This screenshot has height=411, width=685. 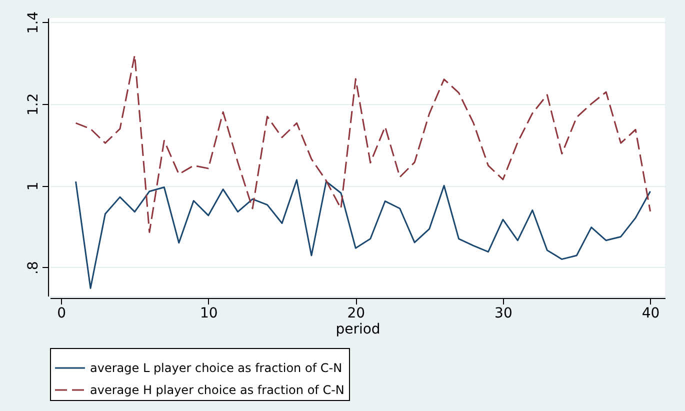 I want to click on y-tick-label: .8, so click(x=34, y=268).